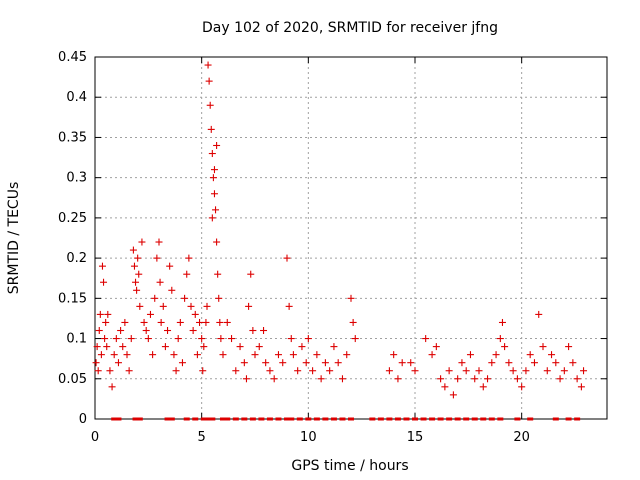  What do you see at coordinates (349, 466) in the screenshot?
I see `x-axis-label: GPS time / hours` at bounding box center [349, 466].